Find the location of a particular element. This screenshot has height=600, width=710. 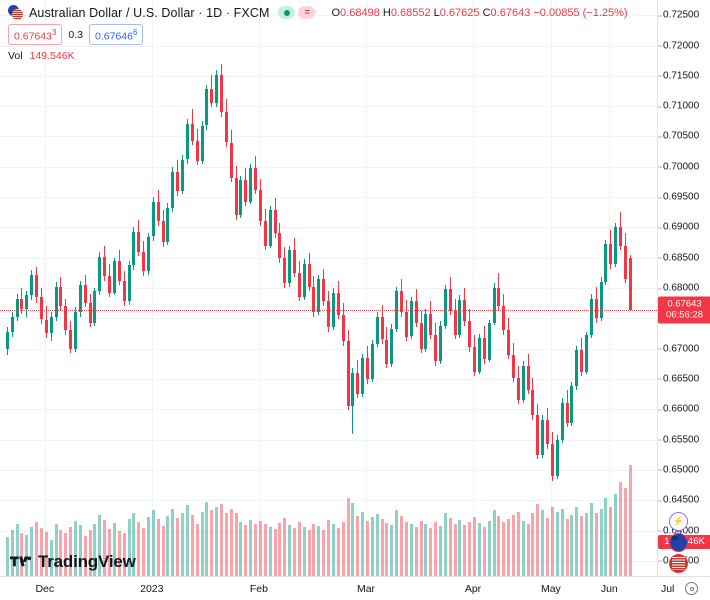

time-tick: Jul is located at coordinates (667, 589).